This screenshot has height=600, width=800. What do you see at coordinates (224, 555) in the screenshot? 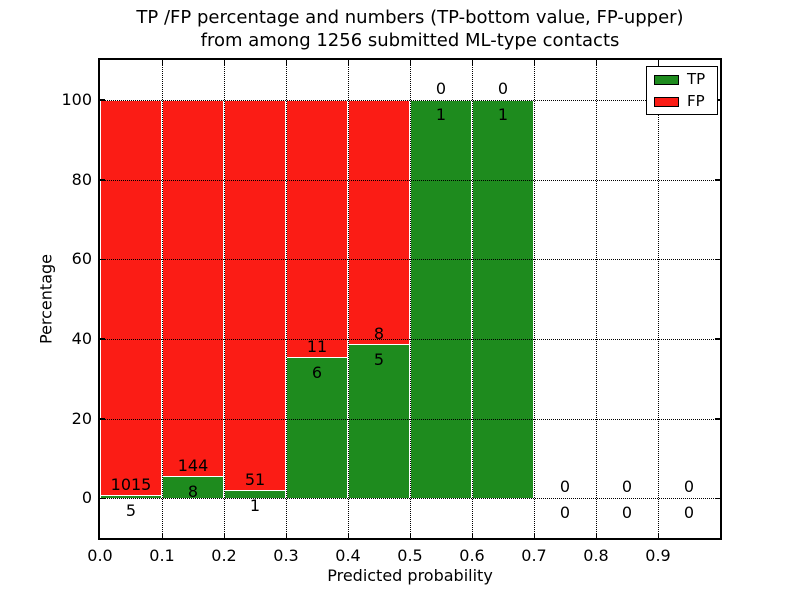
I see `x-tick-label-0.2: 0.2` at bounding box center [224, 555].